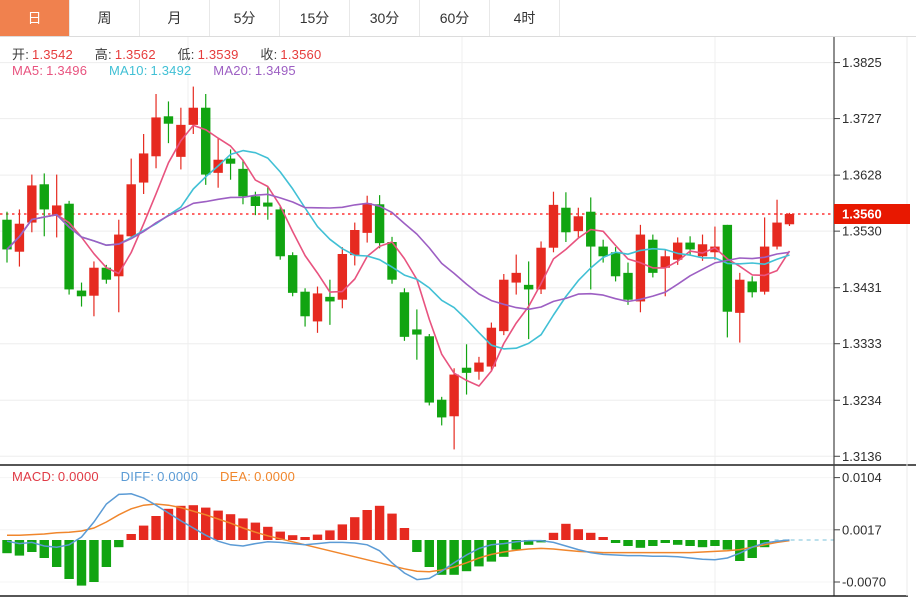  I want to click on diff-line, so click(398, 537).